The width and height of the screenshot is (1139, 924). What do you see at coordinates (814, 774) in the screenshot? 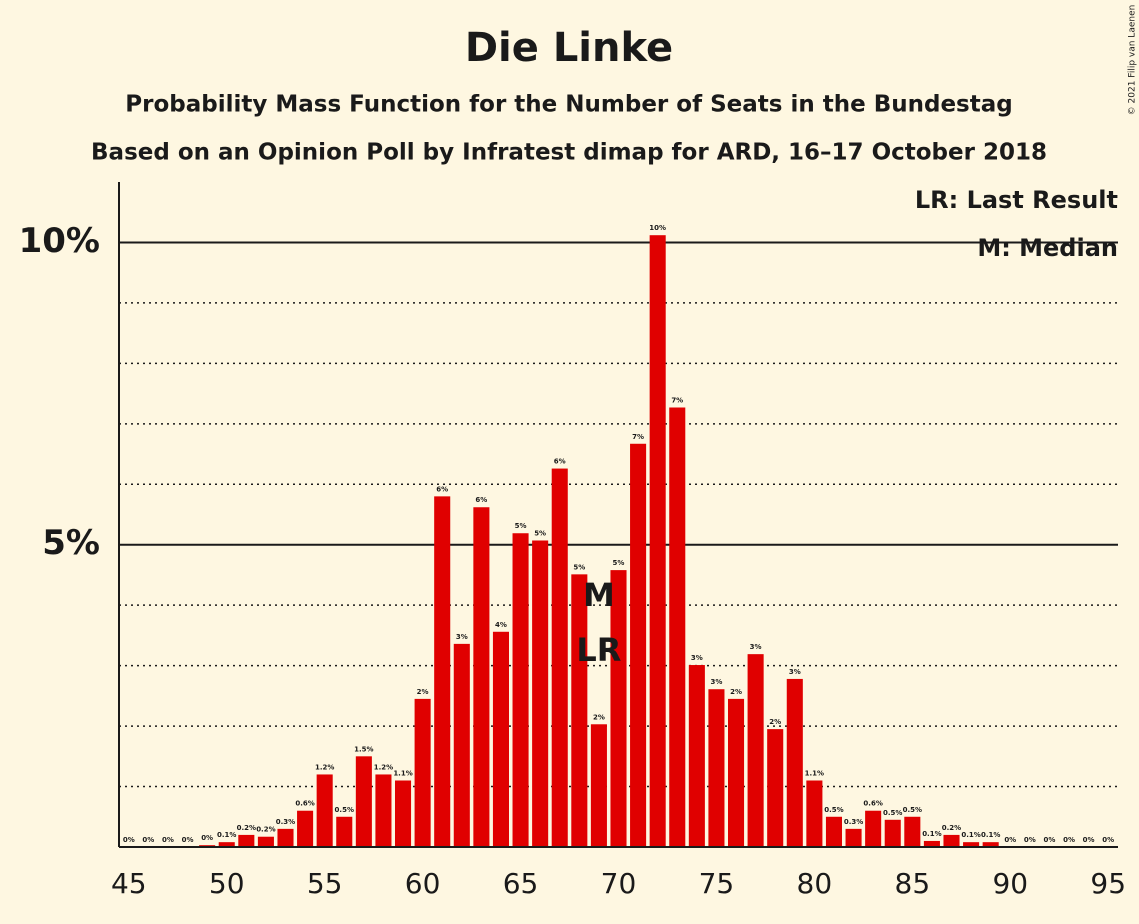
I see `value-label: 1.1%` at bounding box center [814, 774].